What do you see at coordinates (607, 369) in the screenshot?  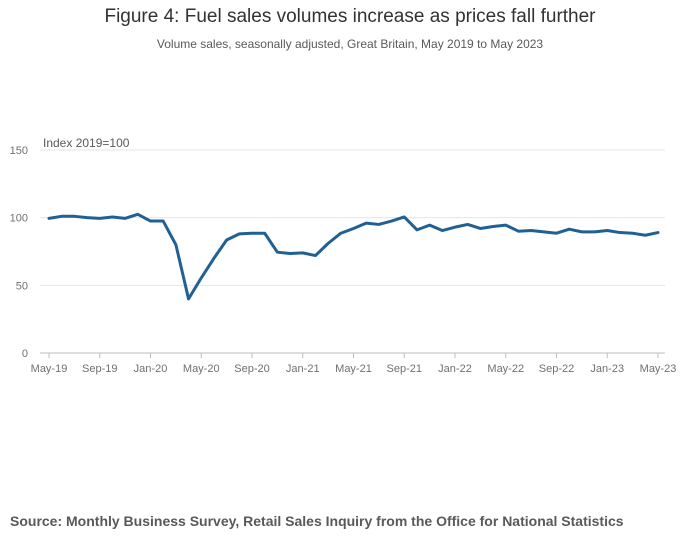 I see `x-tick-label: Jan-23` at bounding box center [607, 369].